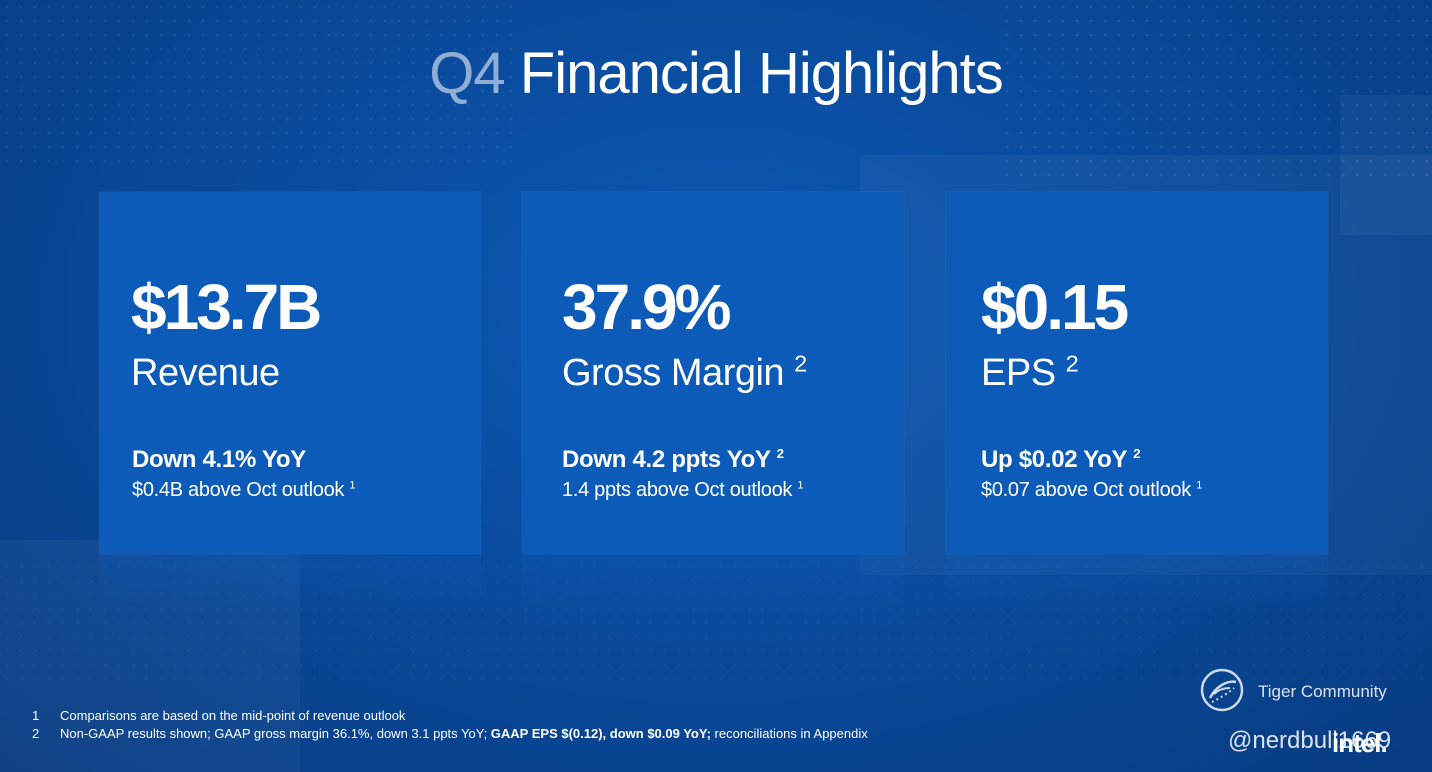  Describe the element at coordinates (467, 73) in the screenshot. I see `slide-title-quarter: Q4` at that location.